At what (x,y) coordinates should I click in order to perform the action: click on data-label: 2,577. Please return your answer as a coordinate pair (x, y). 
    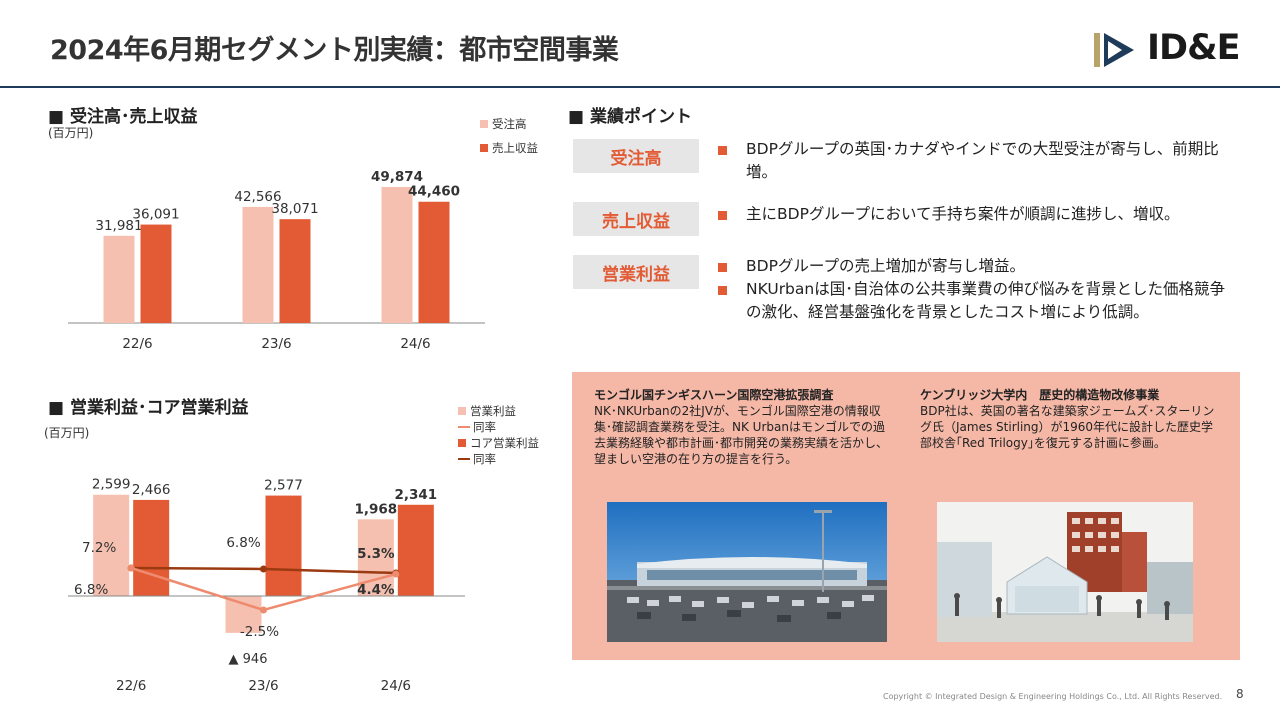
    Looking at the image, I should click on (283, 486).